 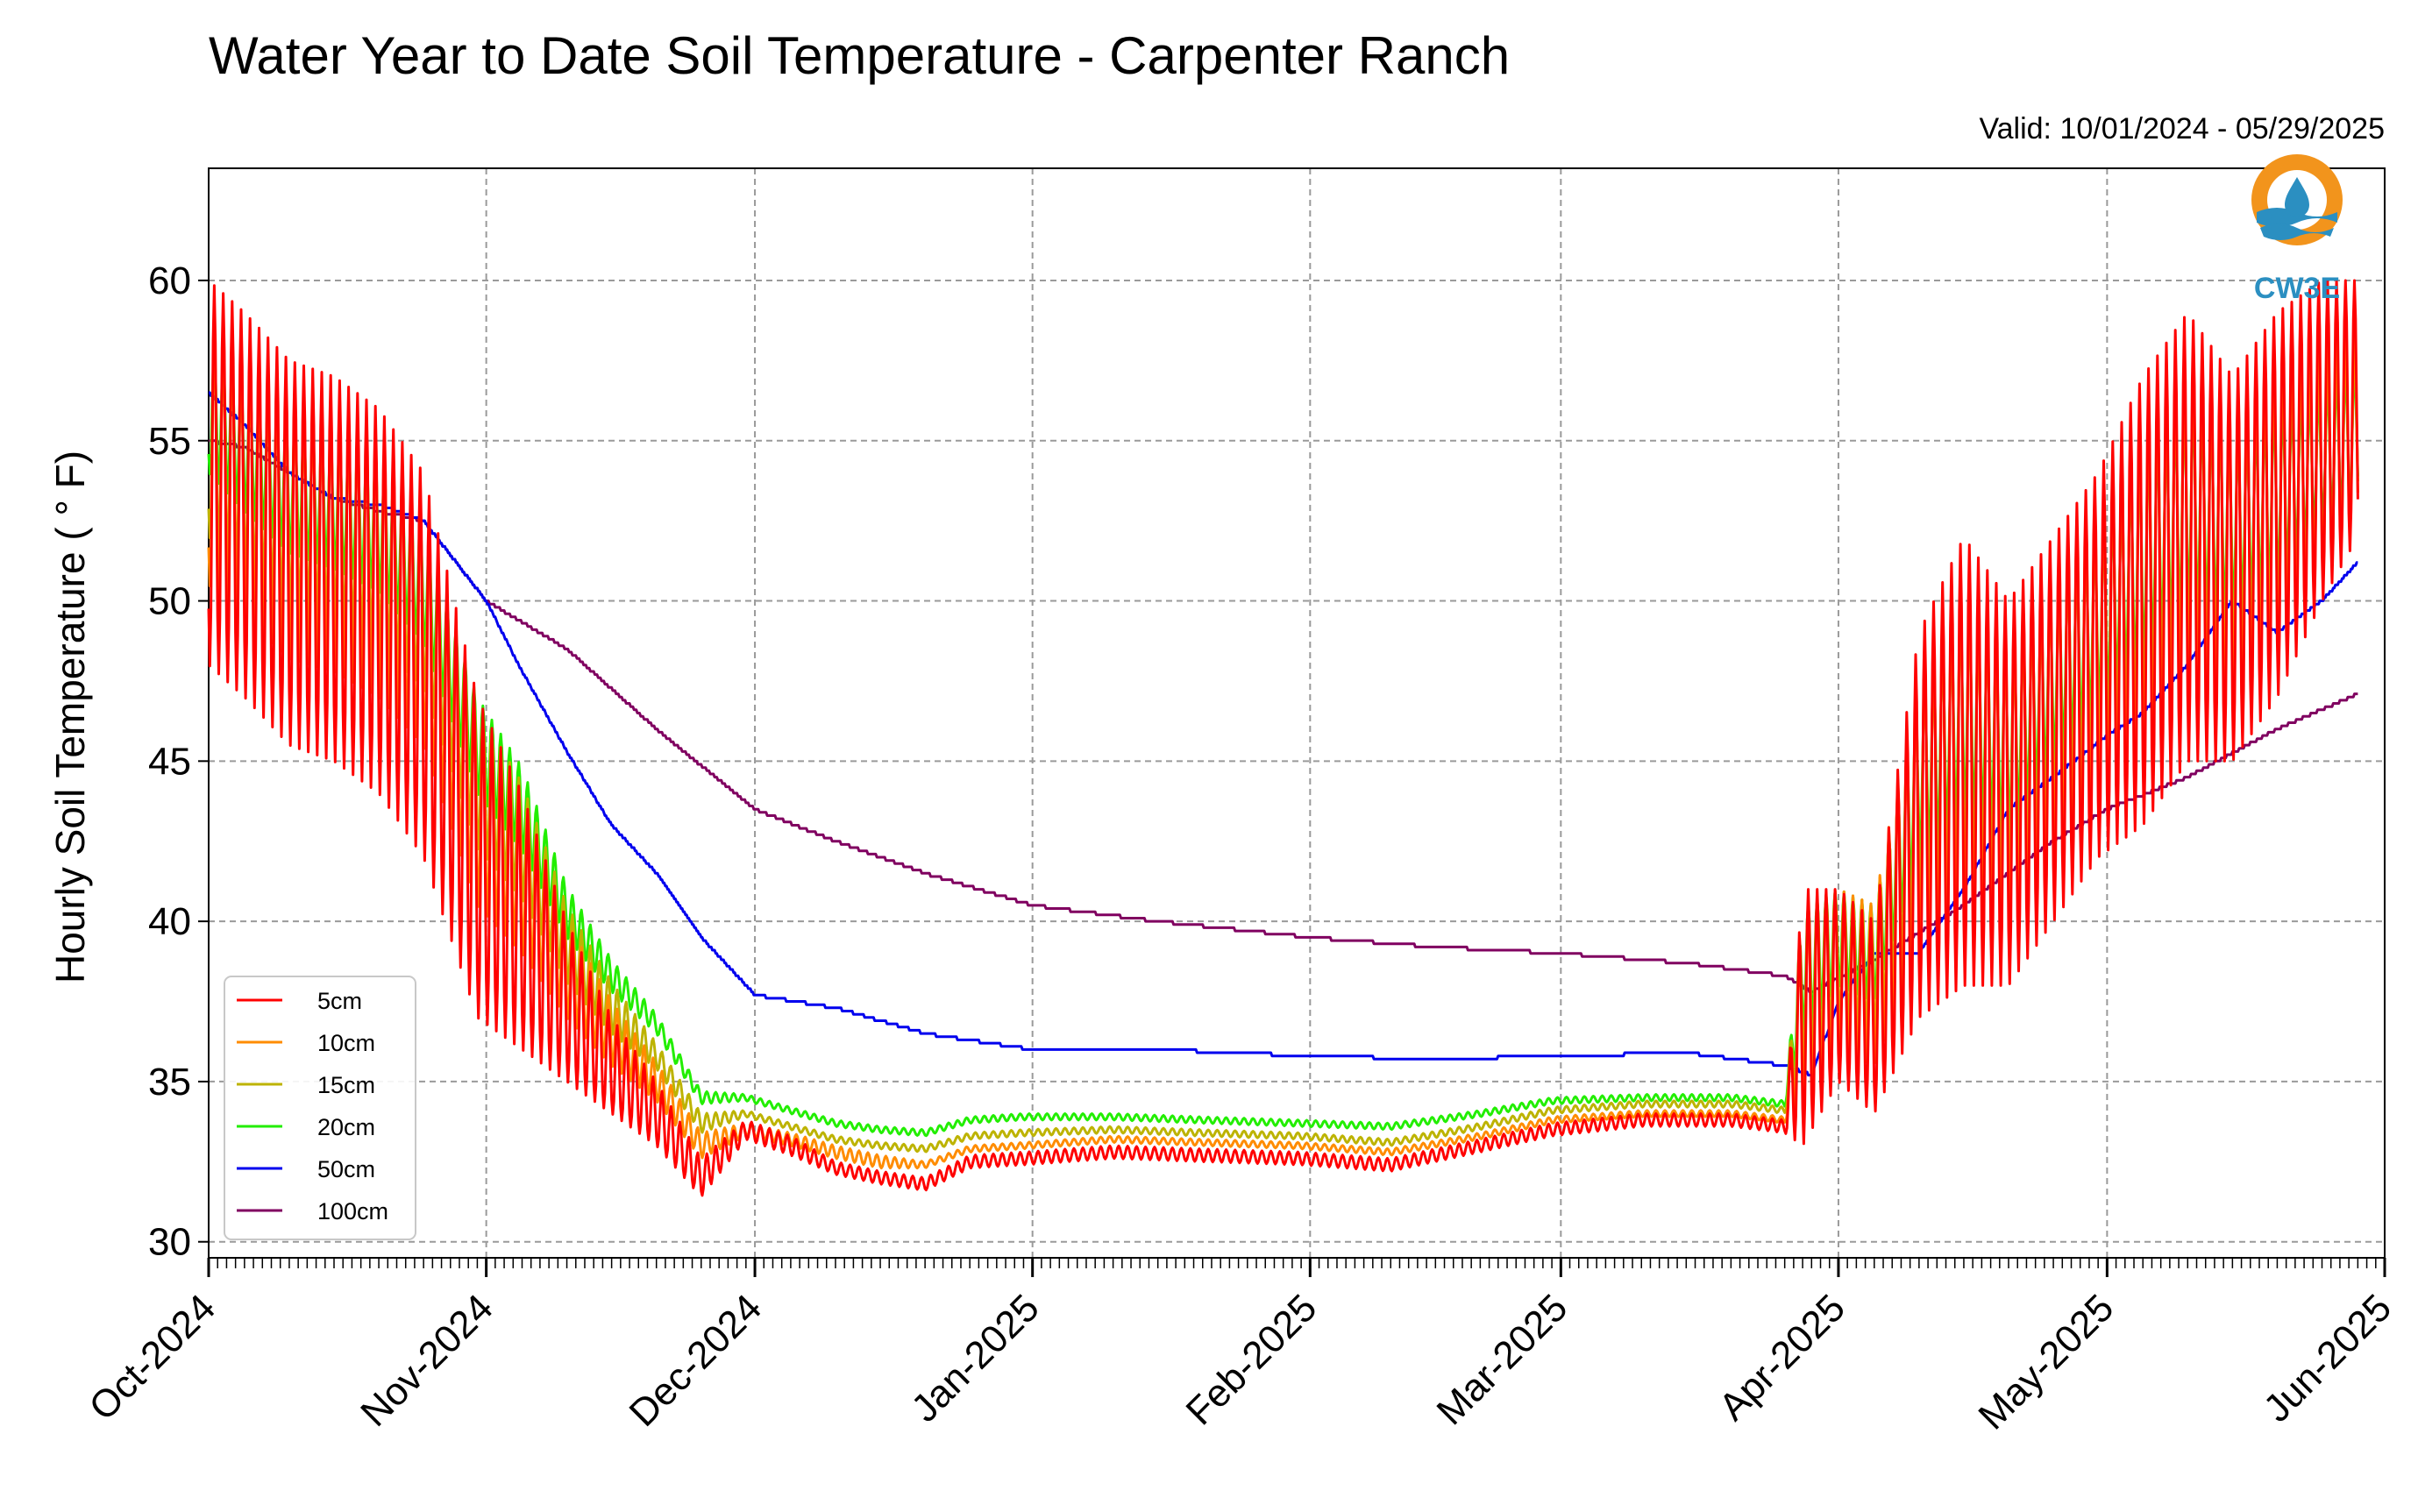 I want to click on legend-label: 50cm, so click(x=346, y=1169).